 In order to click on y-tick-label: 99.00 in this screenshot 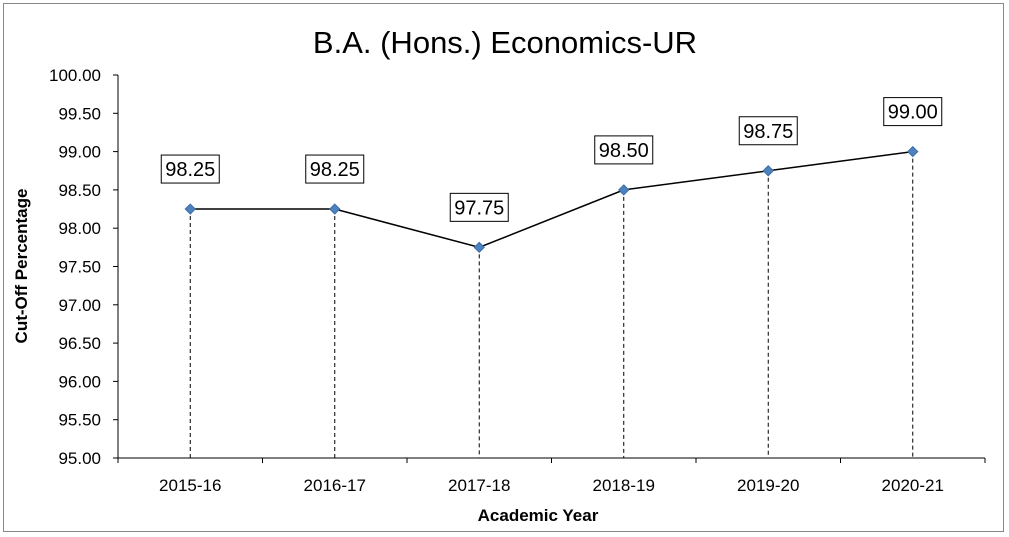, I will do `click(79, 152)`.